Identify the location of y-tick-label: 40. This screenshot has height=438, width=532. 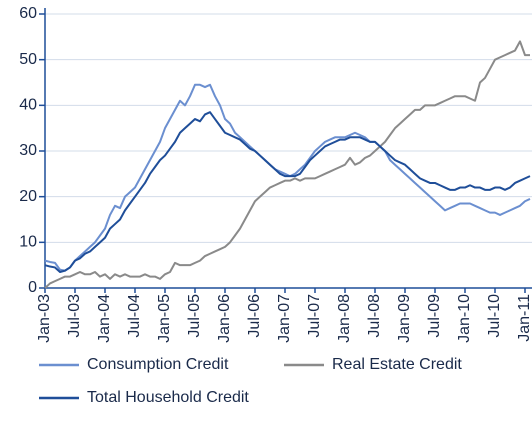
(28, 105).